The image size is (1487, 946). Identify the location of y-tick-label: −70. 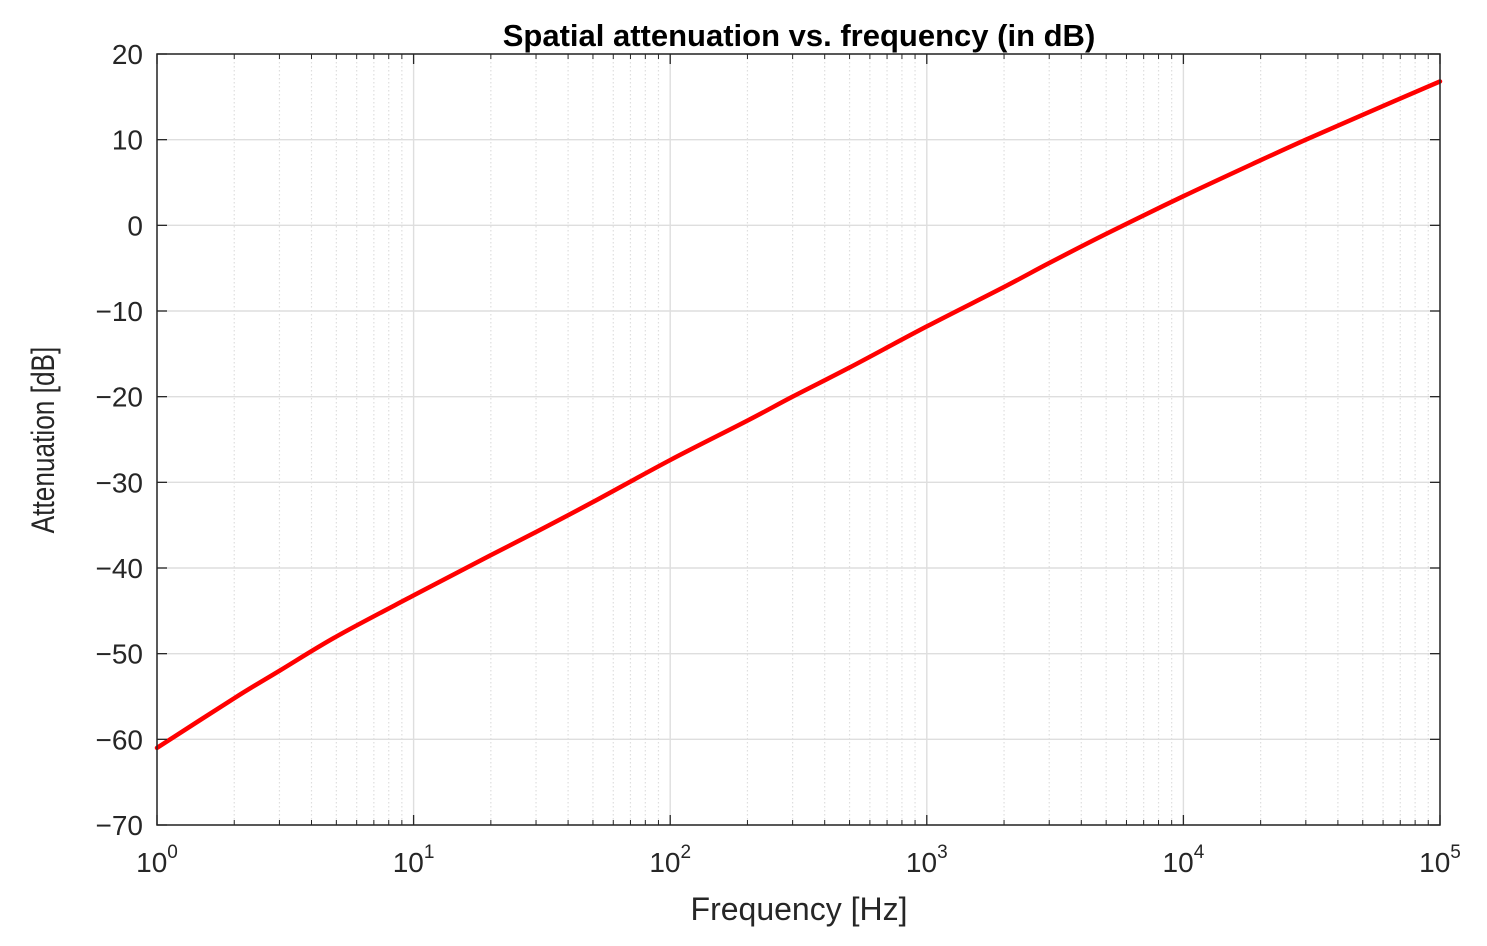
(120, 825).